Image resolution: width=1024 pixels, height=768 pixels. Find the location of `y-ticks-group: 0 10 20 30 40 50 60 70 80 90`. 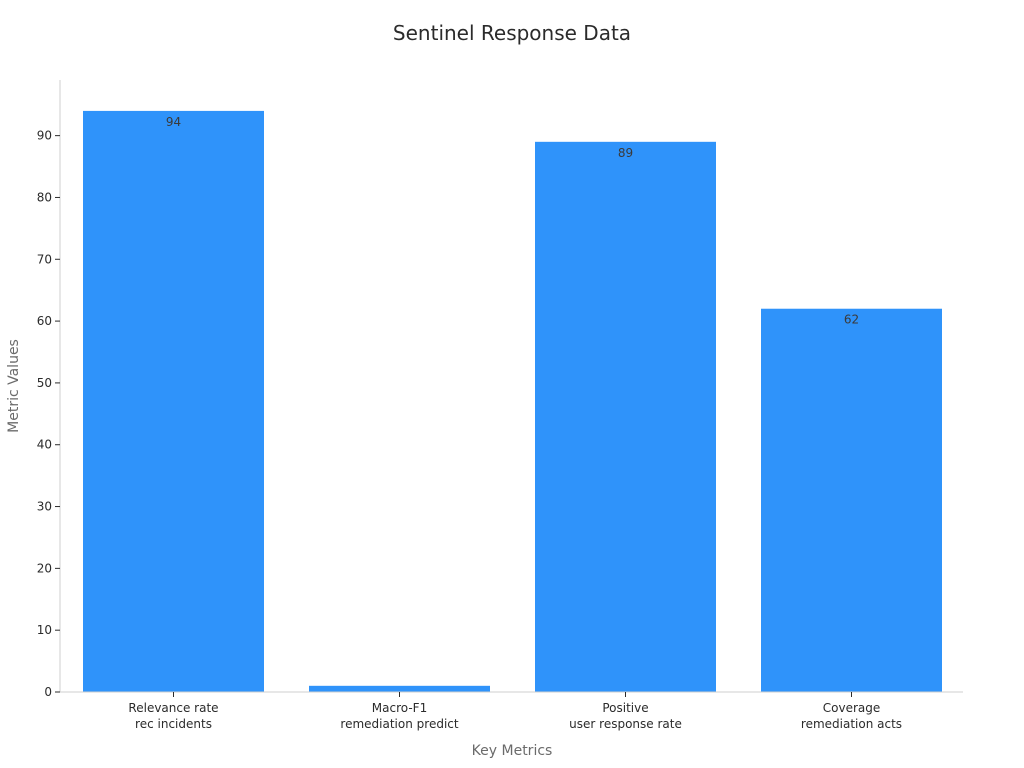

y-ticks-group: 0 10 20 30 40 50 60 70 80 90 is located at coordinates (48, 414).